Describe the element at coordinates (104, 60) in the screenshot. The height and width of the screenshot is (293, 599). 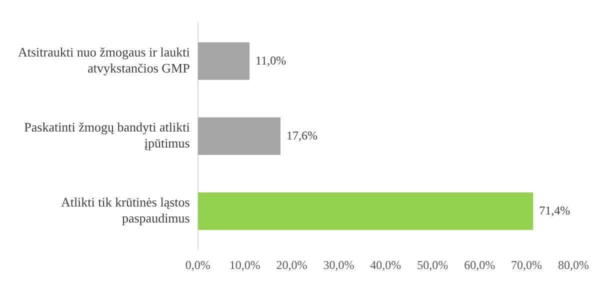
I see `y-tick-label: Atsitraukti nuo žmogaus ir laukti atvykstančios GMP` at that location.